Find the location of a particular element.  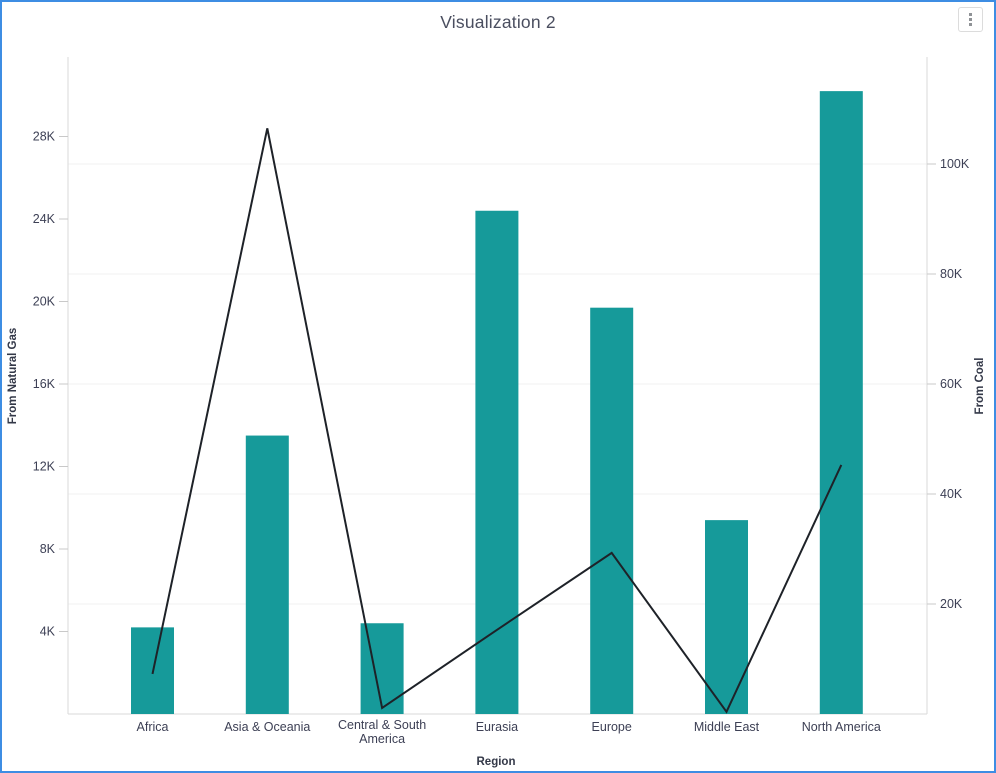

x-axis-label-middle-east: Middle East is located at coordinates (727, 727).